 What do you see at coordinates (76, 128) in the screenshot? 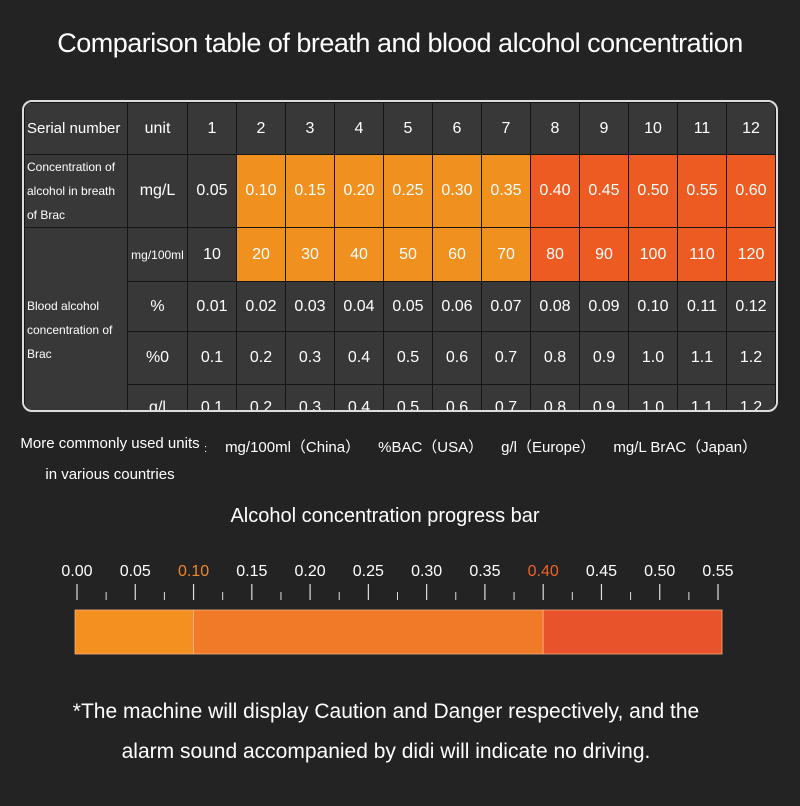
I see `header-cell: Serial number` at bounding box center [76, 128].